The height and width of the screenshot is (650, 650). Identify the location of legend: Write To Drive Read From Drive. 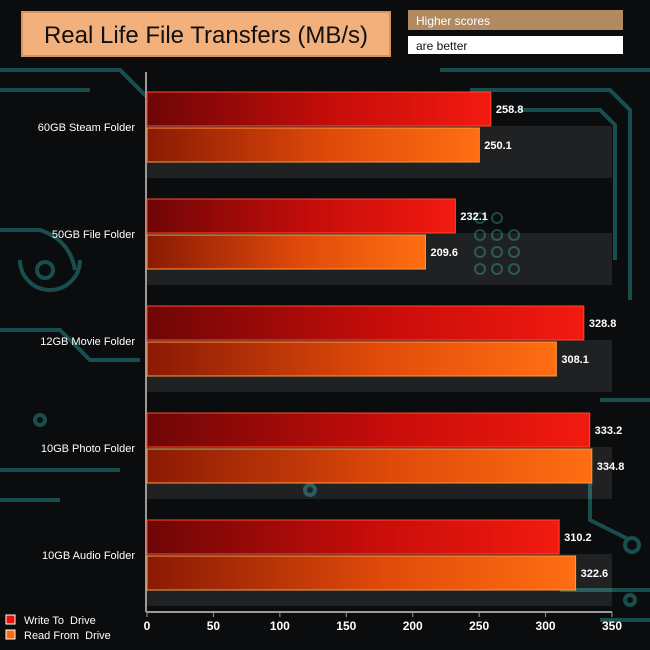
(58, 628).